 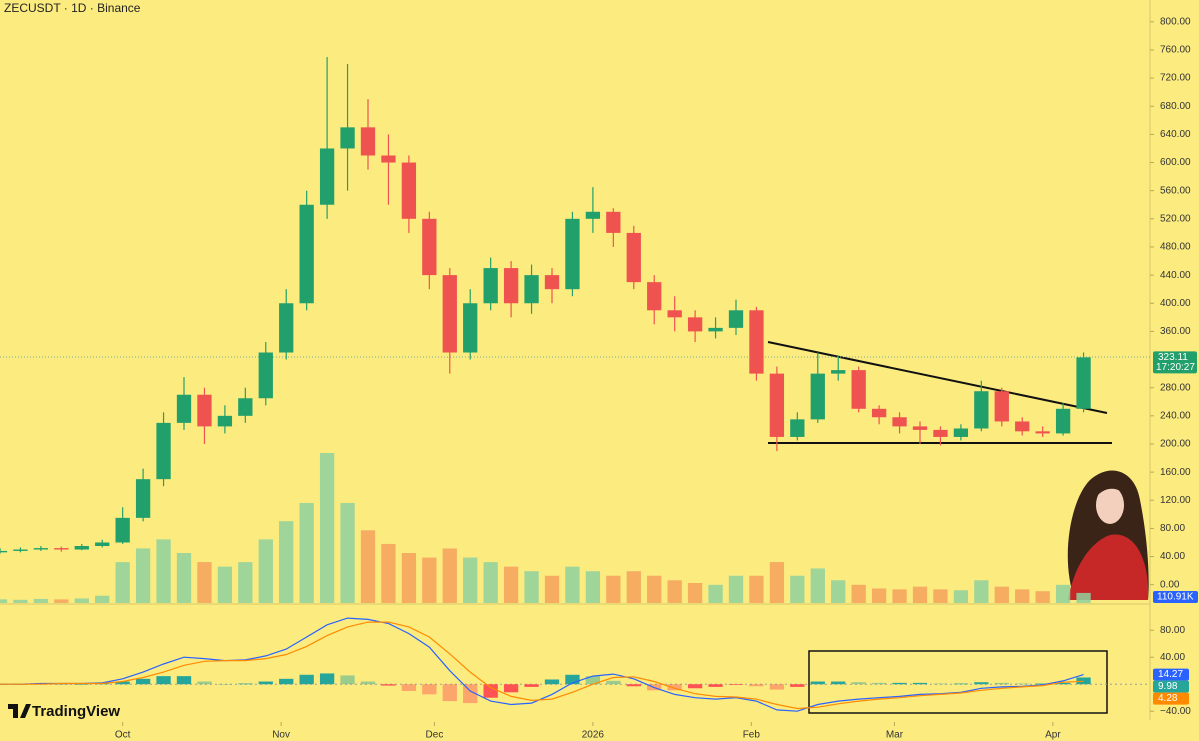 What do you see at coordinates (1175, 50) in the screenshot?
I see `y-tick-label: 760.00` at bounding box center [1175, 50].